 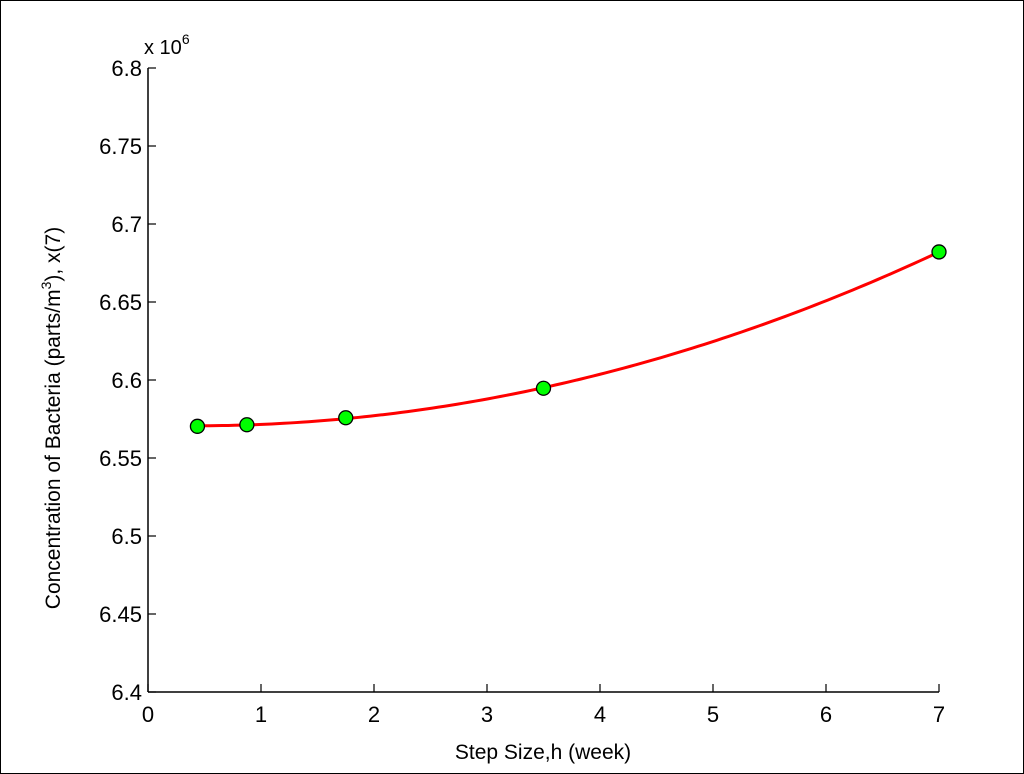 I want to click on x-tick-label: 1, so click(x=261, y=714).